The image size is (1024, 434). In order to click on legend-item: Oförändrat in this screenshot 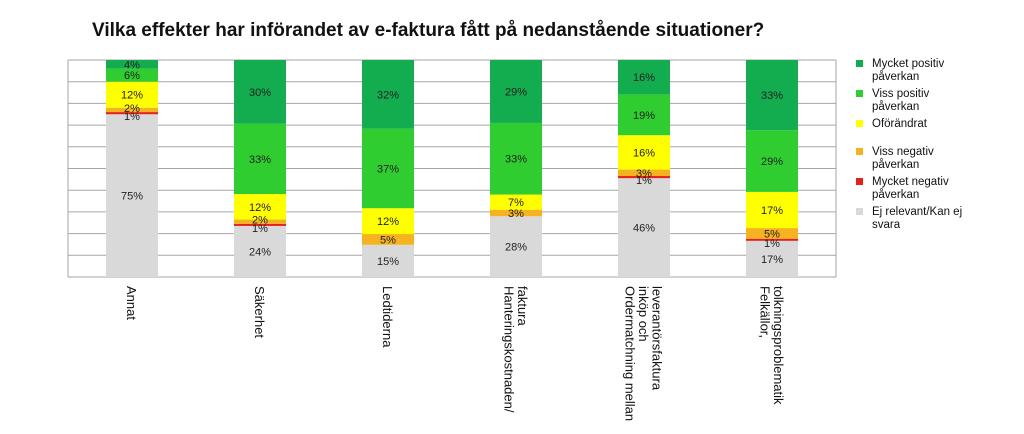, I will do `click(892, 124)`.